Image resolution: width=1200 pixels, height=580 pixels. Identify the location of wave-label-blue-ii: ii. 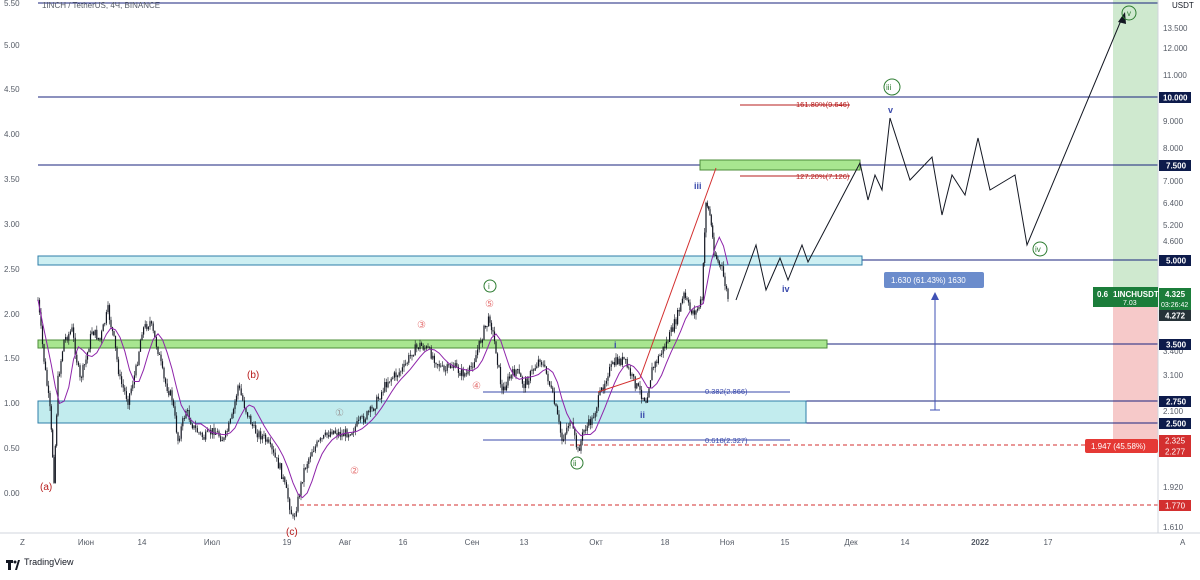
(642, 415).